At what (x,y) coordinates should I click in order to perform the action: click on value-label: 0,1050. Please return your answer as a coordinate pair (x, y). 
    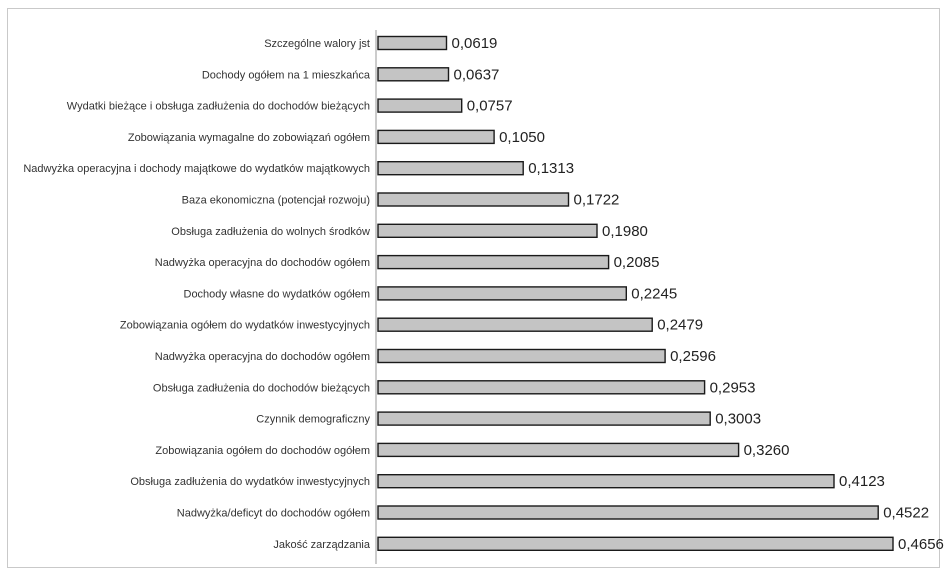
    Looking at the image, I should click on (522, 137).